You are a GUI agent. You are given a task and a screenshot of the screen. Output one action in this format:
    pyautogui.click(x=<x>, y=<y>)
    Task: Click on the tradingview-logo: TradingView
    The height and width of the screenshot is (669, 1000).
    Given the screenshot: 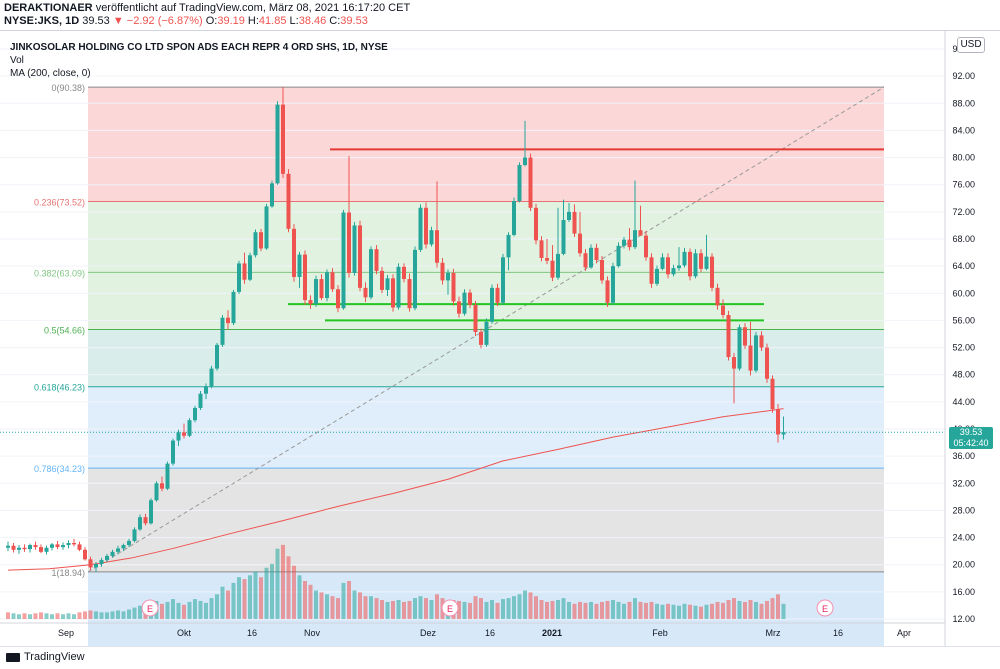 What is the action you would take?
    pyautogui.click(x=45, y=657)
    